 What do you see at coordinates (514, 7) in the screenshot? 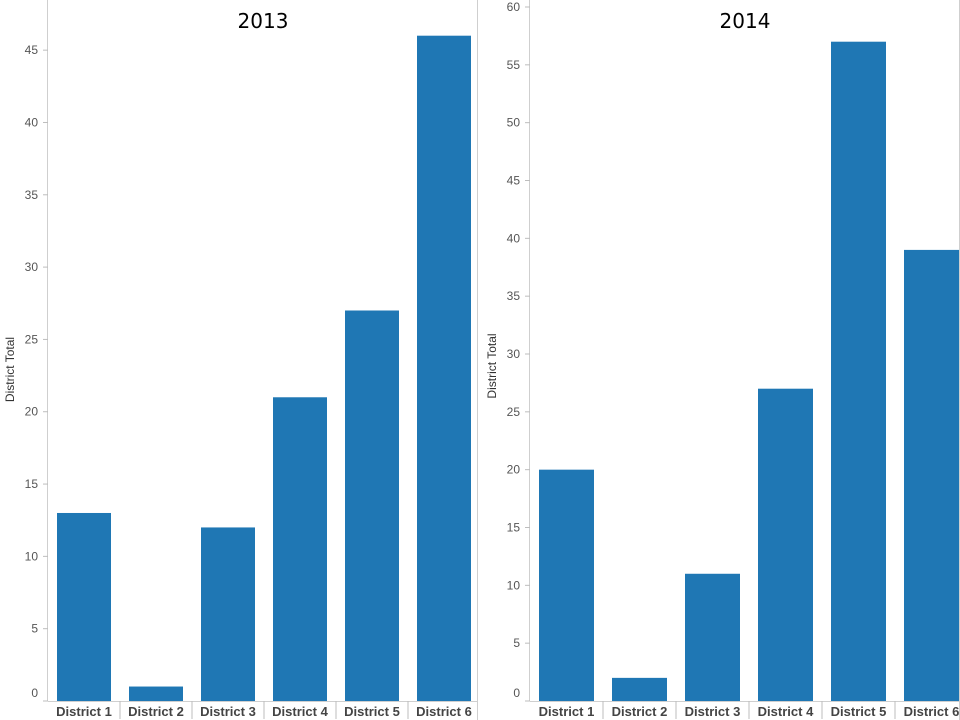
I see `panel-2-y-tick-label: 60` at bounding box center [514, 7].